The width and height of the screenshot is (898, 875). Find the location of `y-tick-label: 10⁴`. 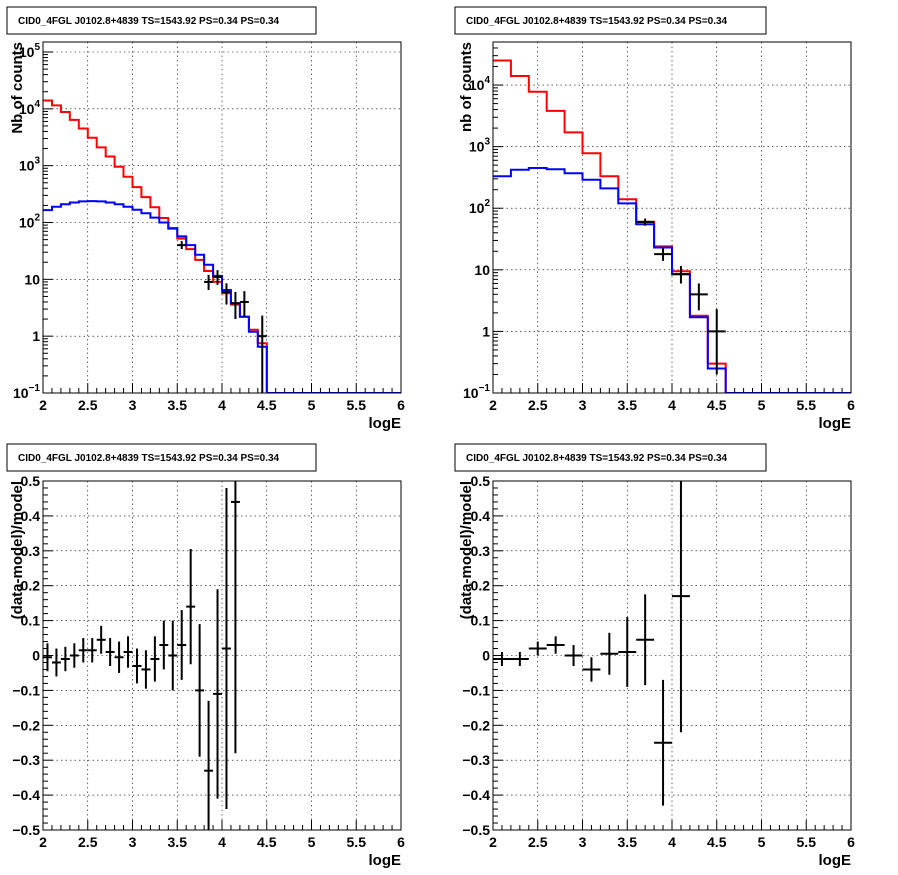

y-tick-label: 10⁴ is located at coordinates (30, 108).